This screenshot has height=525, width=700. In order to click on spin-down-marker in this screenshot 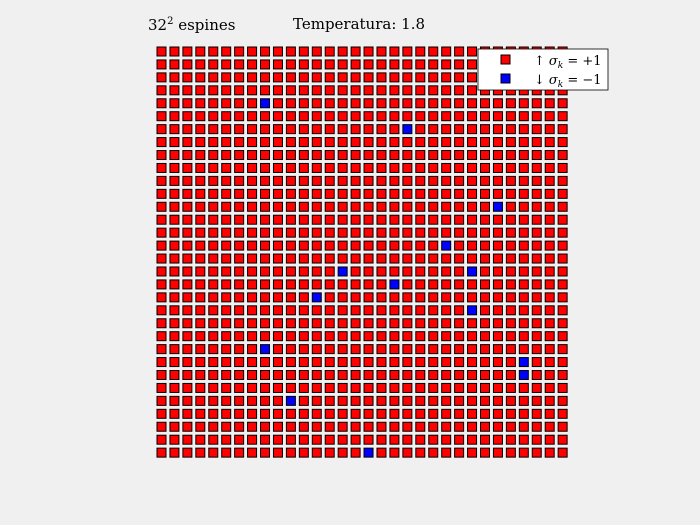, I will do `click(342, 271)`.